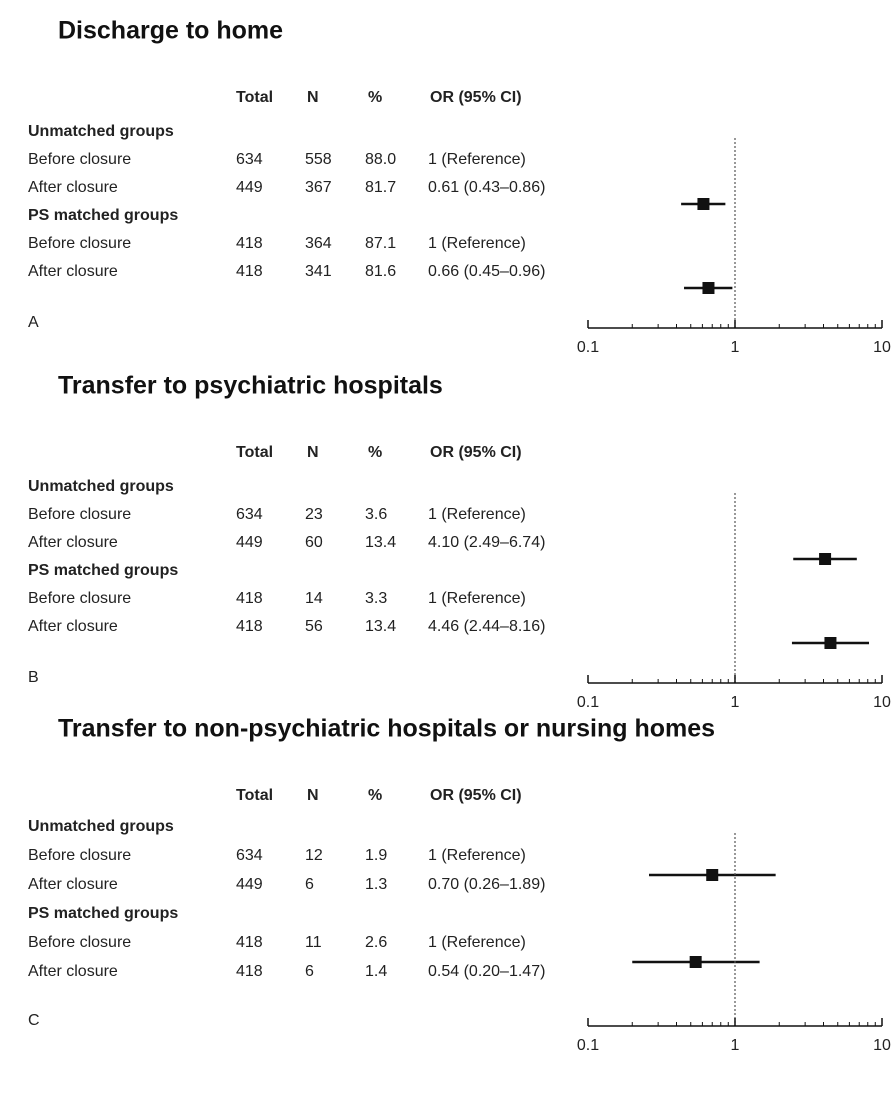 The height and width of the screenshot is (1107, 893). I want to click on table-cell: 14, so click(314, 598).